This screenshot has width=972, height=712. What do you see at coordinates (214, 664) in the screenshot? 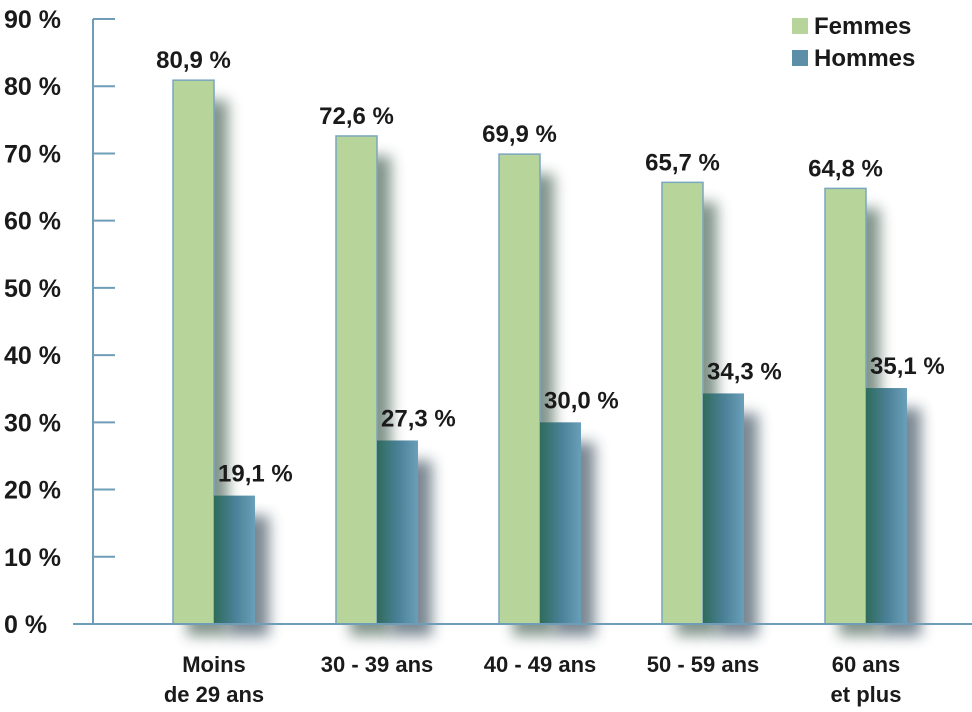
I see `category-label: Moins` at bounding box center [214, 664].